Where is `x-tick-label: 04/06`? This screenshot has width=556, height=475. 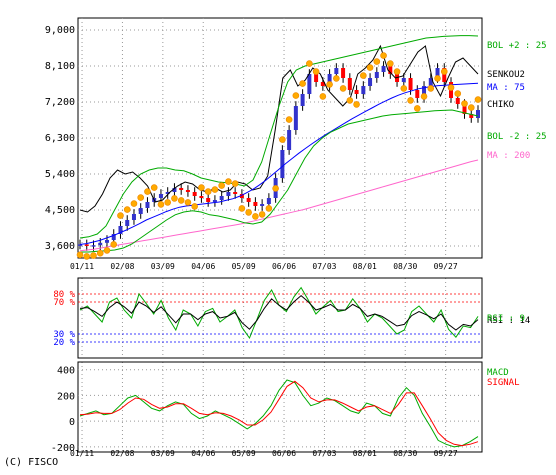
x-tick-label: 04/06 is located at coordinates (203, 453).